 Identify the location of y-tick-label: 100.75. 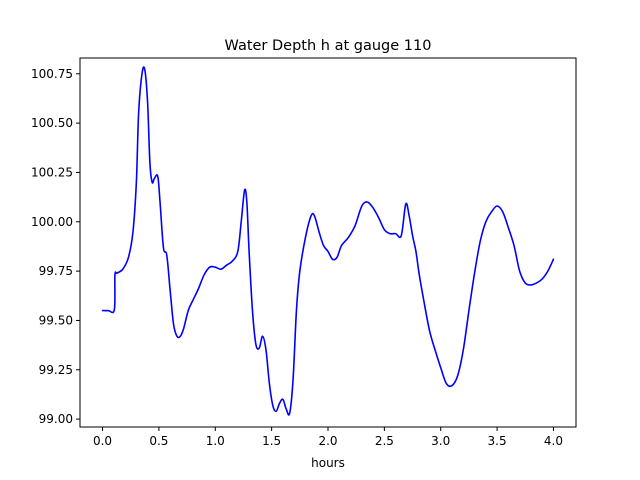
(52, 74).